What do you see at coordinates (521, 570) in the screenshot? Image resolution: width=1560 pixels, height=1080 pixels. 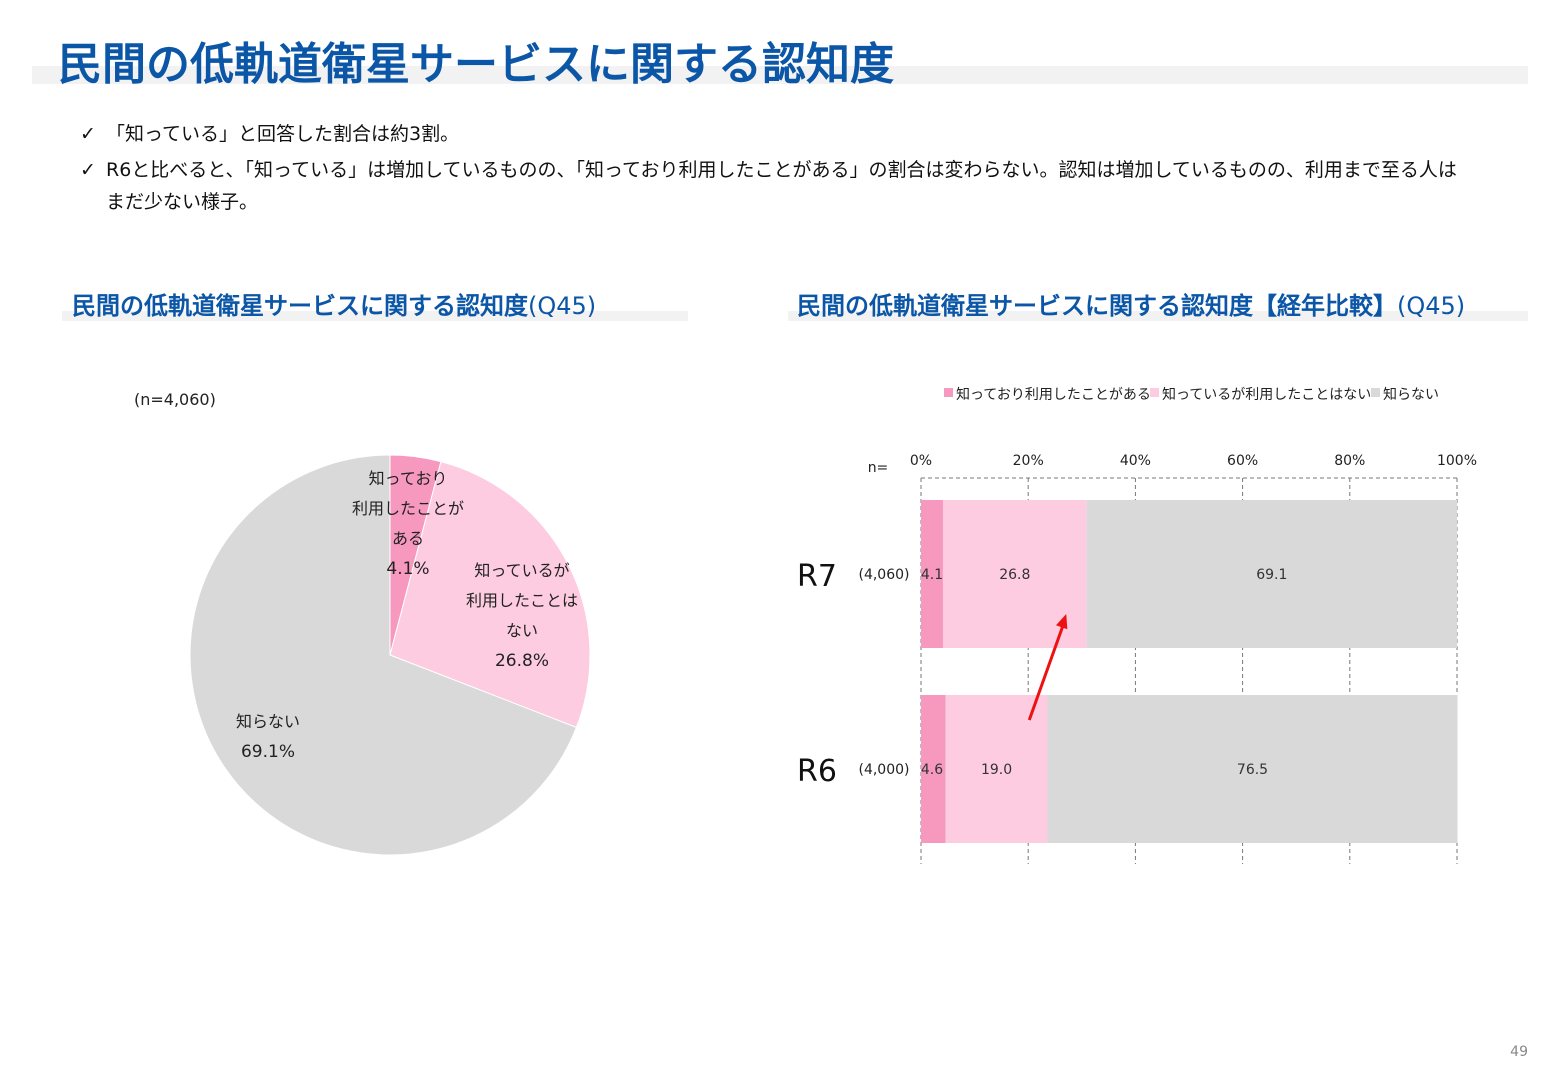 I see `pie-label: 知っているが` at bounding box center [521, 570].